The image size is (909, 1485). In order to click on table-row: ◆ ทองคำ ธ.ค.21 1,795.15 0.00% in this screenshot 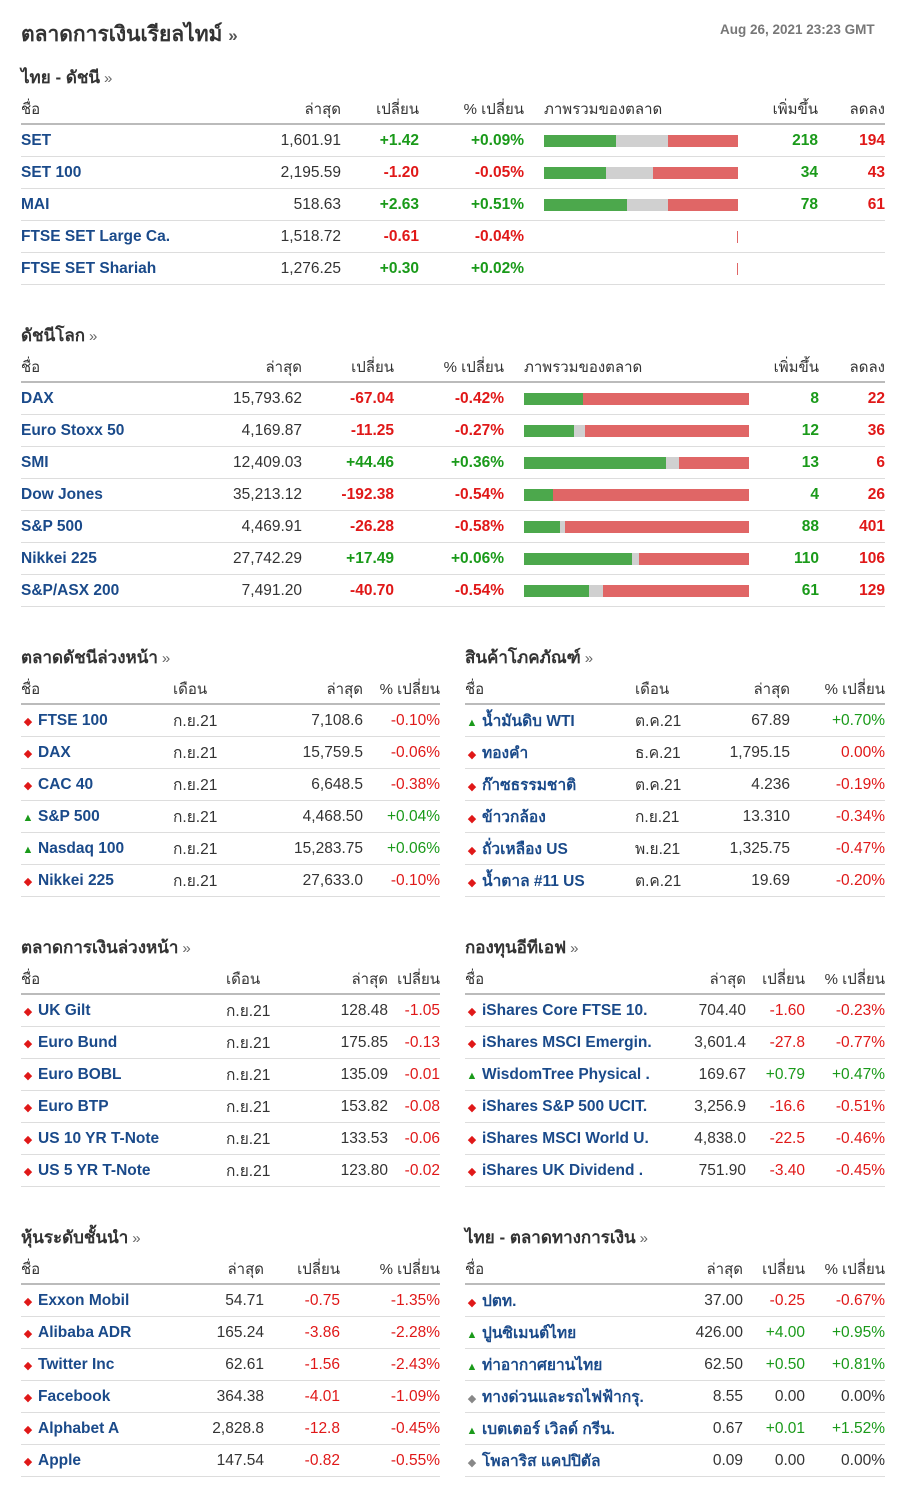, I will do `click(675, 752)`.